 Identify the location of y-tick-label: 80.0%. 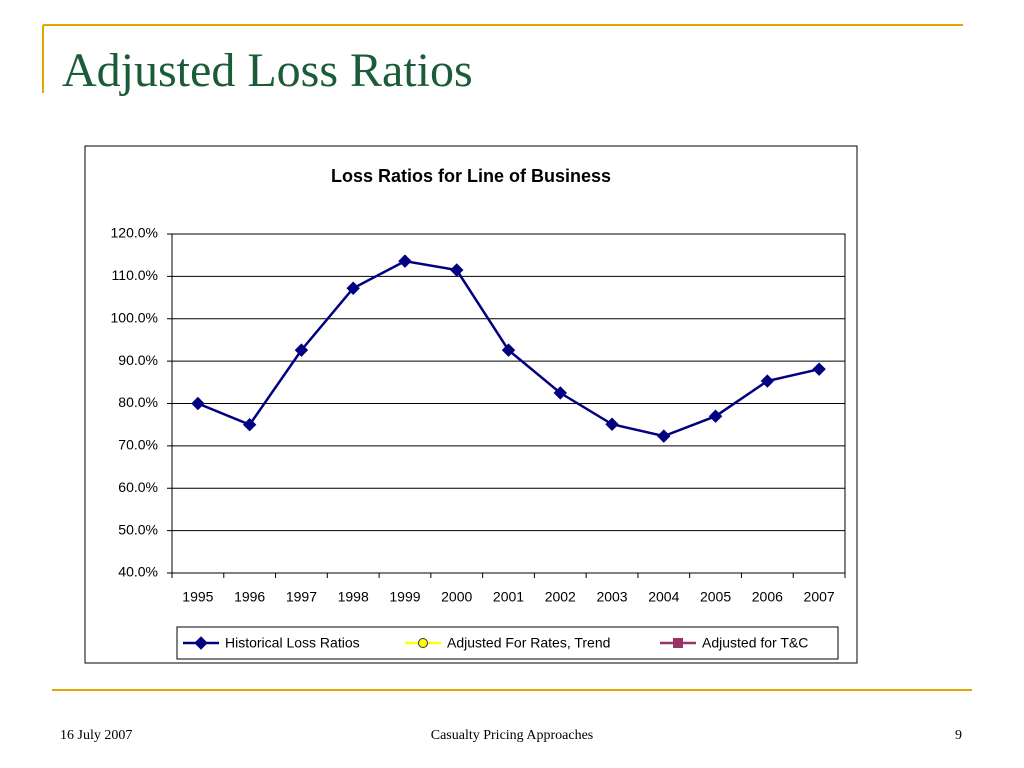
(138, 402).